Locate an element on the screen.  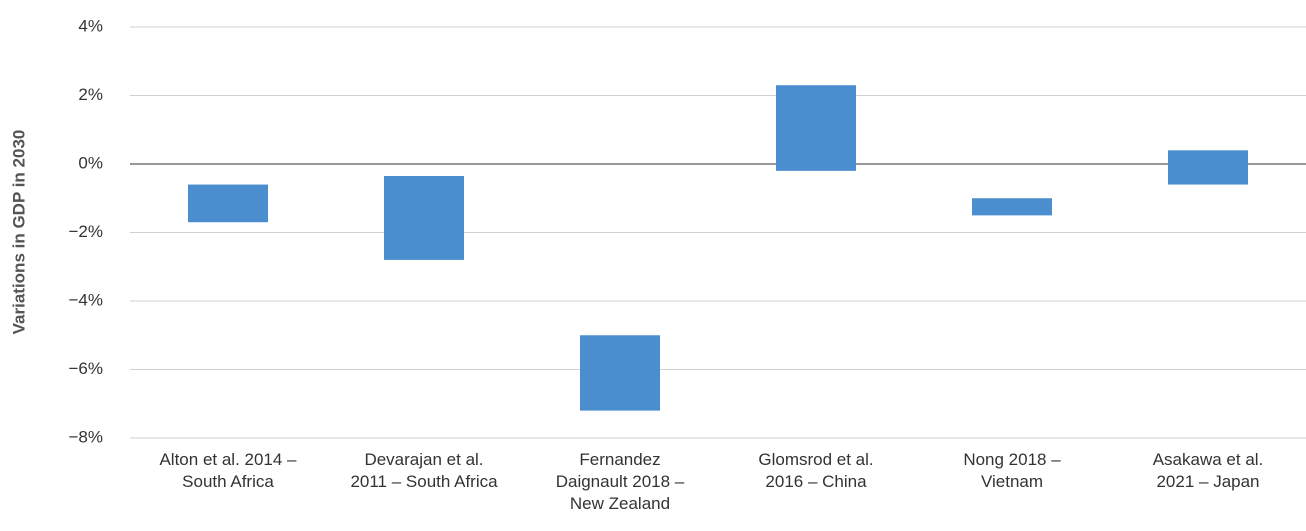
x-tick-label: Fernandez Daignault 2018 – New Zealand is located at coordinates (620, 481).